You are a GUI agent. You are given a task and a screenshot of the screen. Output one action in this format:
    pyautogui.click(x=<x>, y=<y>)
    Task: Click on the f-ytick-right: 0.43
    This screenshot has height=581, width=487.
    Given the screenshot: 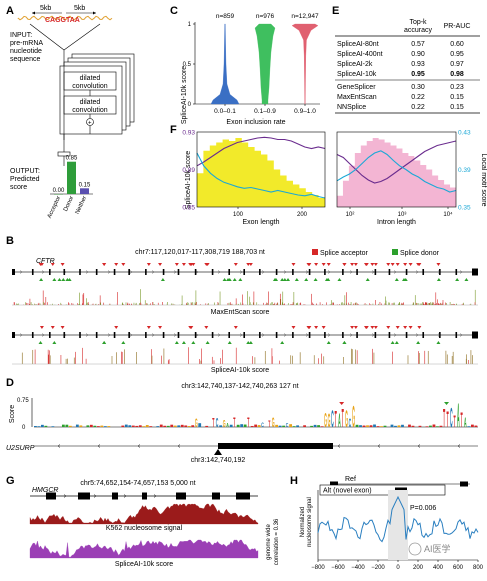 What is the action you would take?
    pyautogui.click(x=464, y=133)
    